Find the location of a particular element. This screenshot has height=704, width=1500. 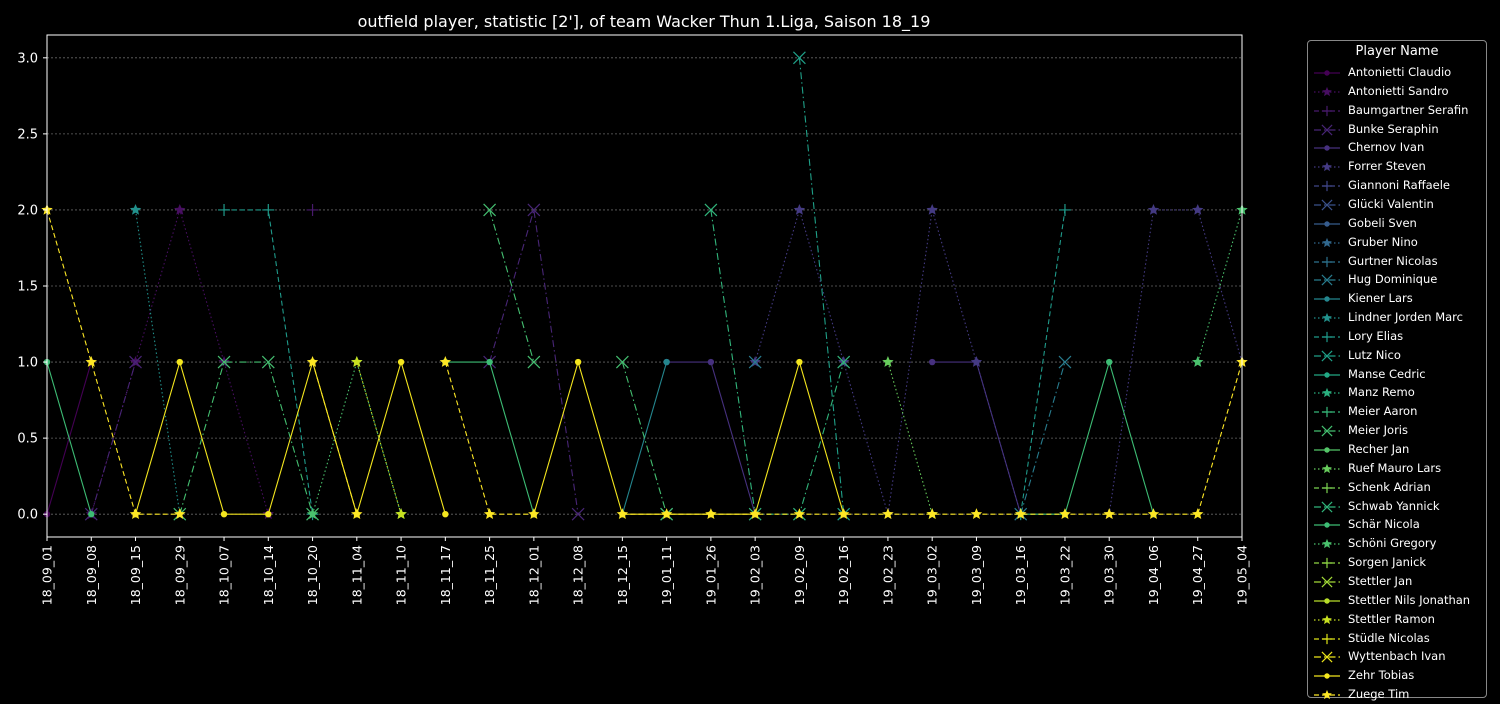

legend-label: Wyttenbach Ivan is located at coordinates (1397, 656).